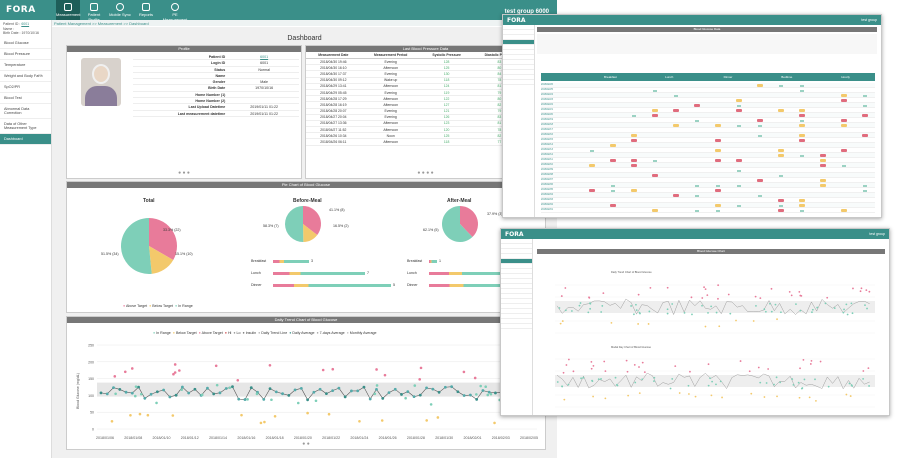 The image size is (900, 458). I want to click on x-tick-label: 2018/01/12, so click(190, 438).